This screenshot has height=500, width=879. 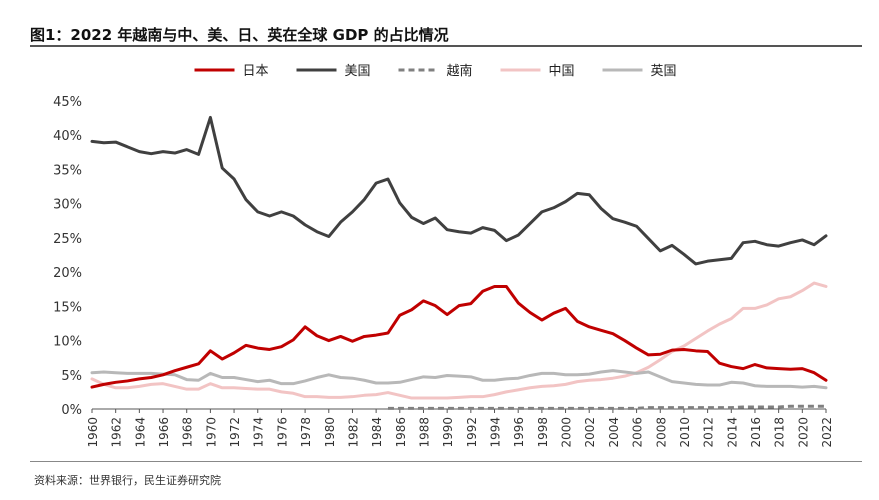 What do you see at coordinates (93, 432) in the screenshot?
I see `x-tick-label: 1960` at bounding box center [93, 432].